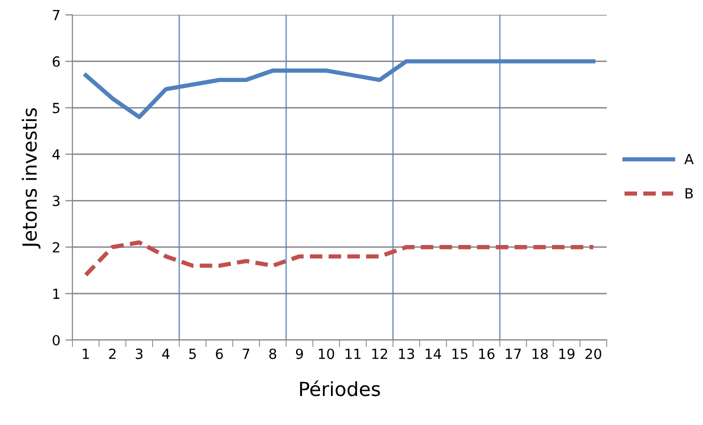 This screenshot has height=425, width=703. I want to click on x-tick-label: 11, so click(353, 353).